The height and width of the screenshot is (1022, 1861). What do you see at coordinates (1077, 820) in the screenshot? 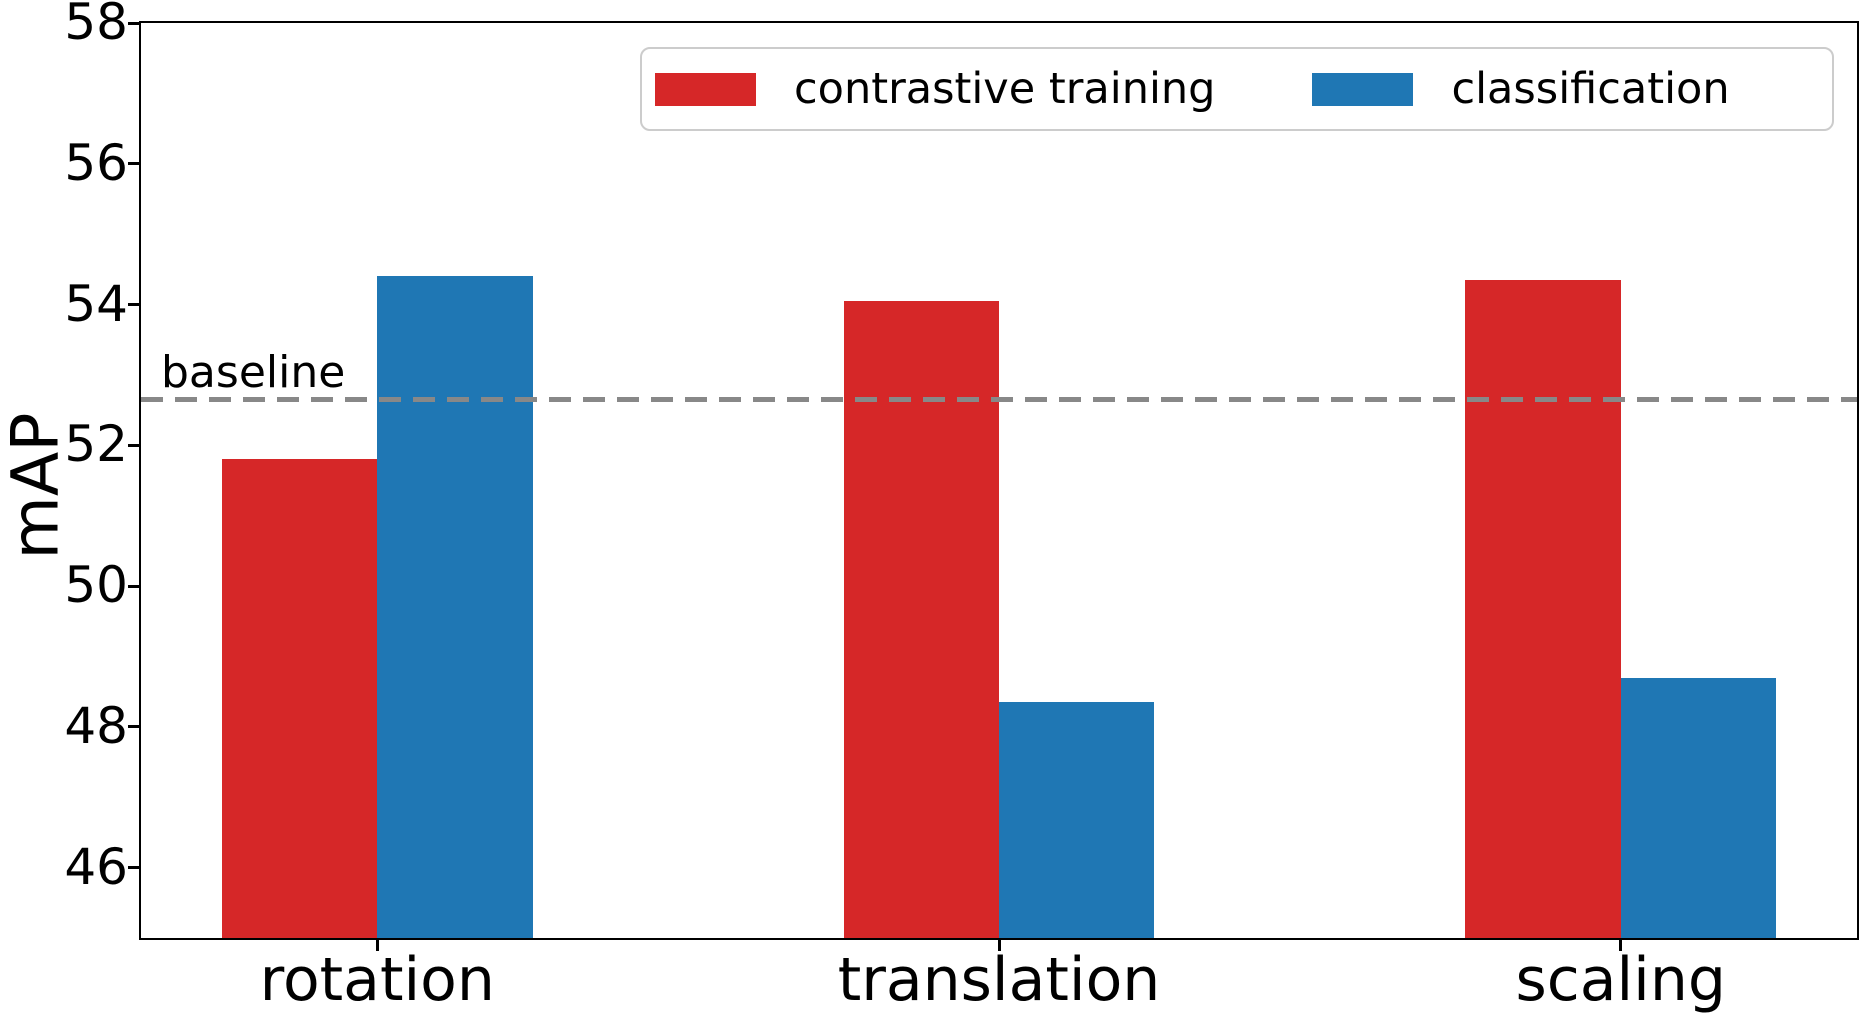
I see `bar-translation-classification` at bounding box center [1077, 820].